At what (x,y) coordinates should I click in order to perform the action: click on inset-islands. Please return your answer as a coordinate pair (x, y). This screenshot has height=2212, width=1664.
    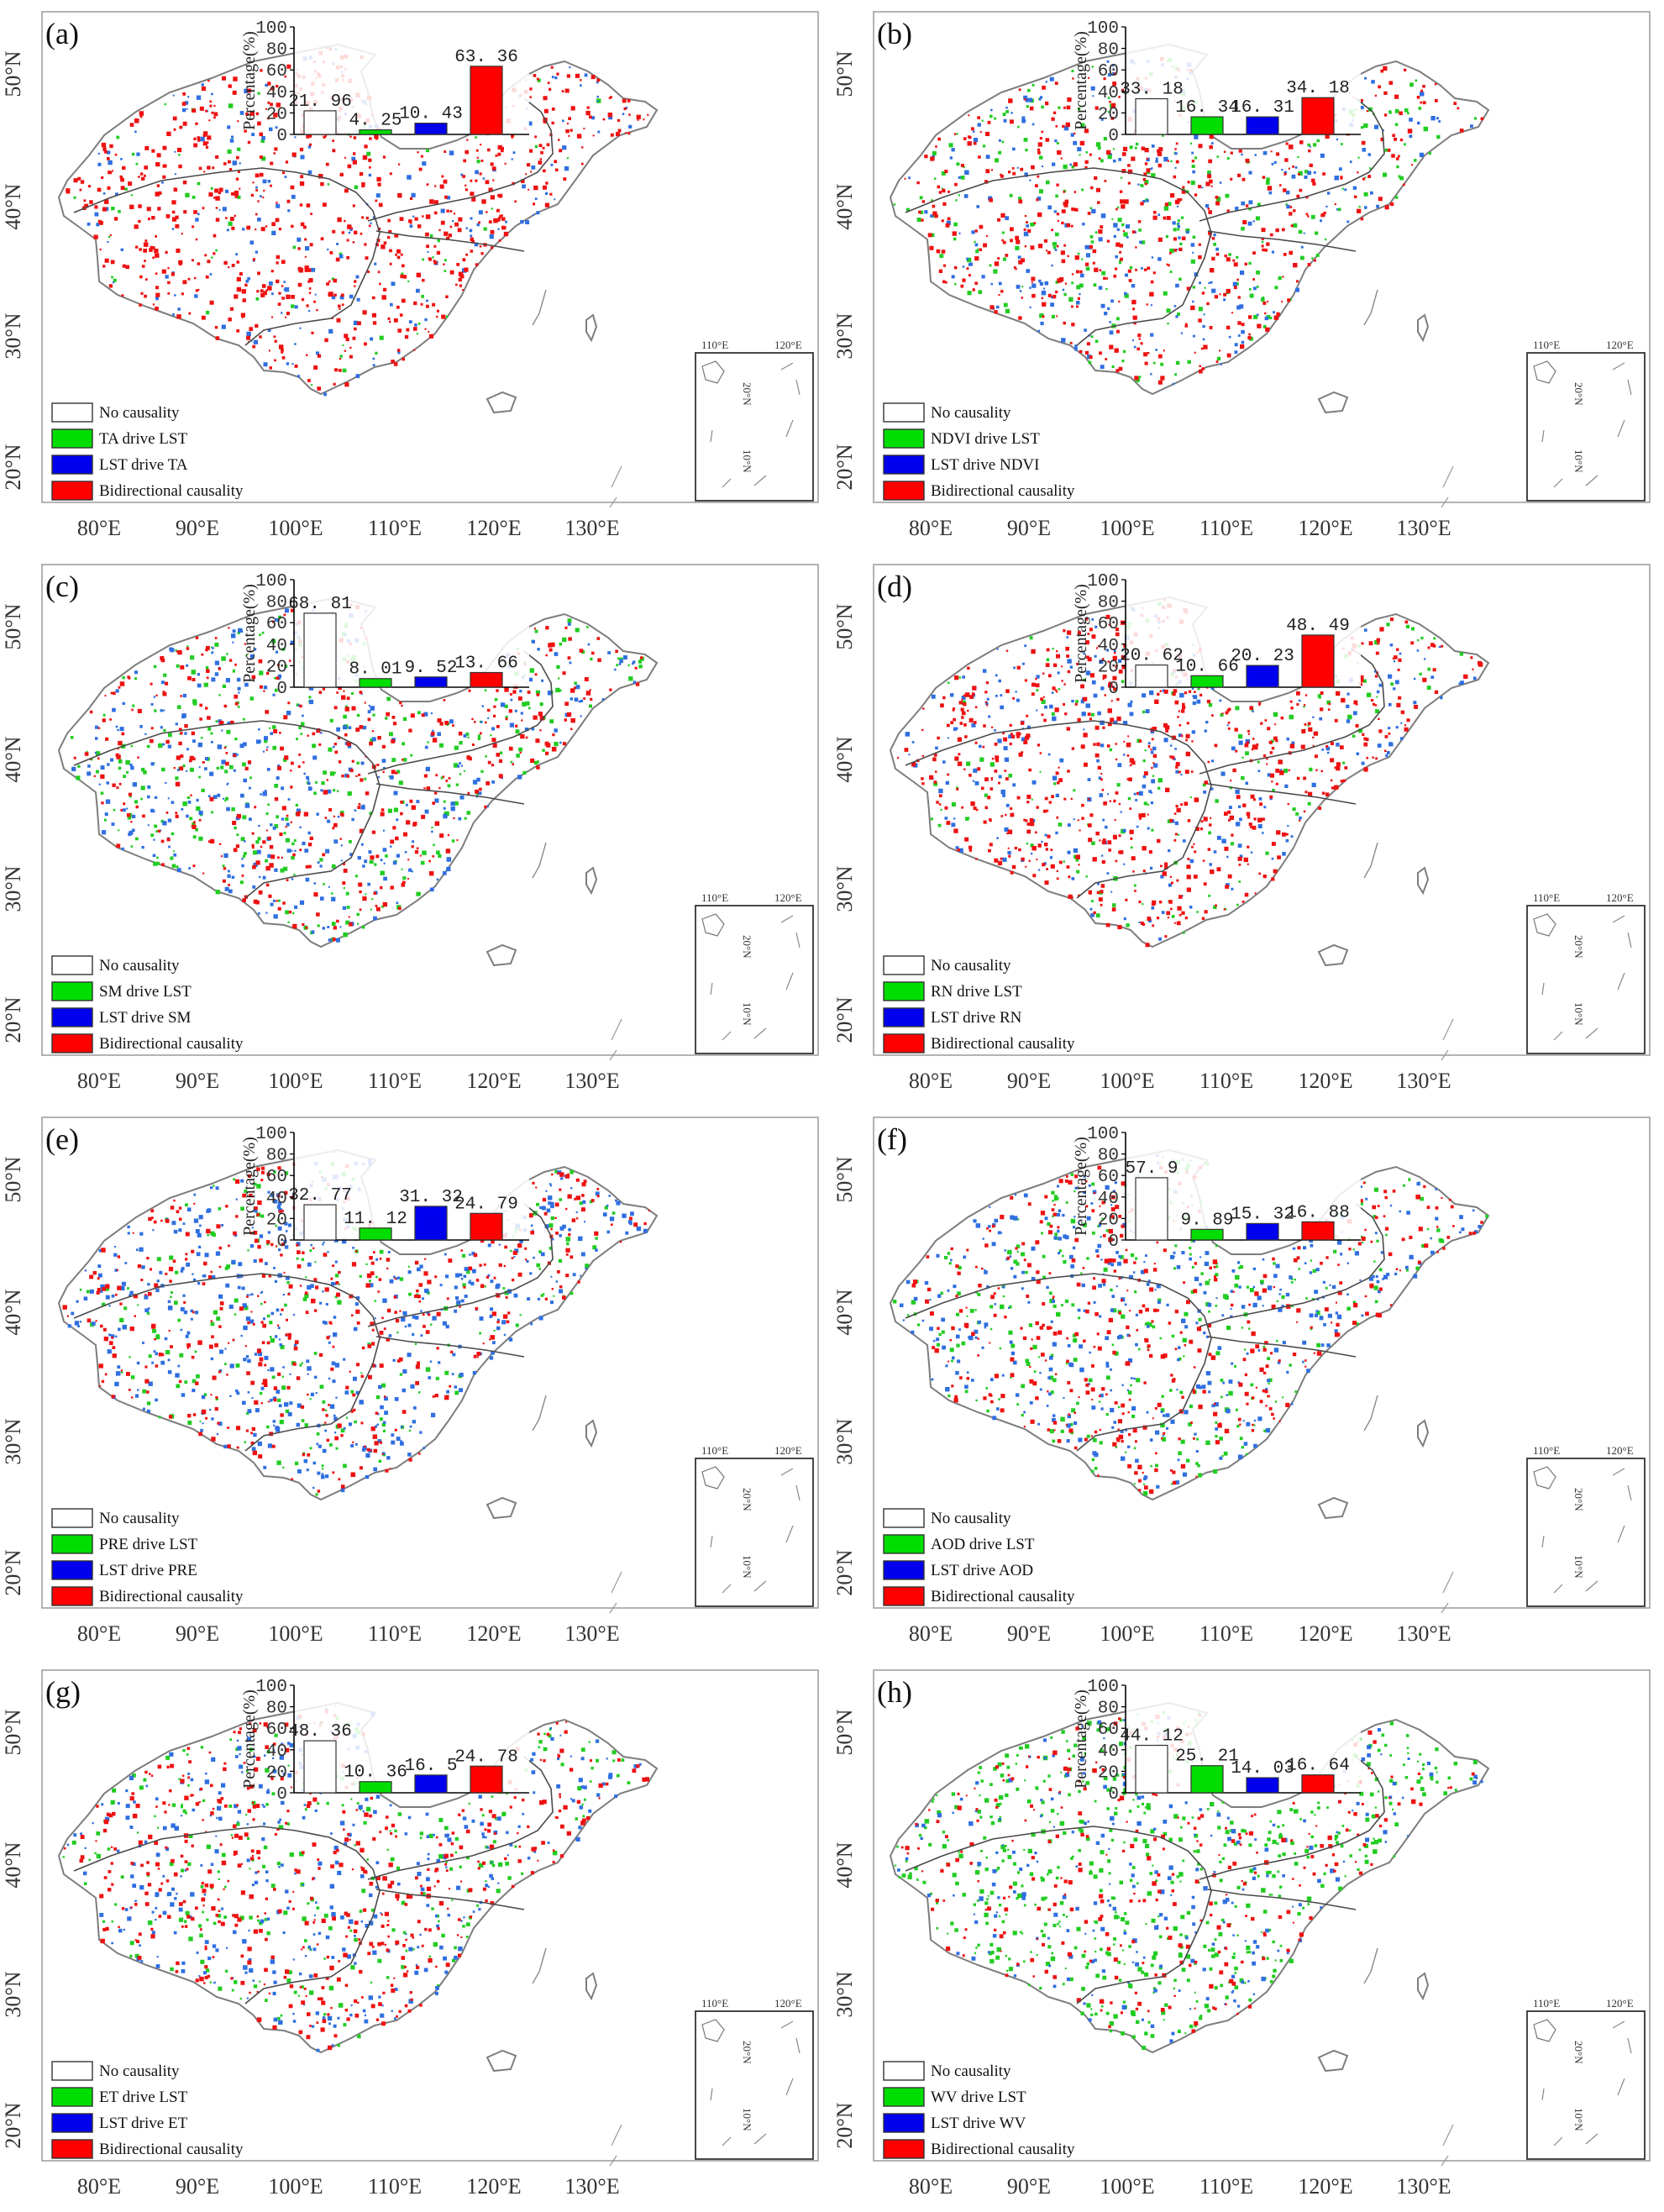
    Looking at the image, I should click on (1586, 2083).